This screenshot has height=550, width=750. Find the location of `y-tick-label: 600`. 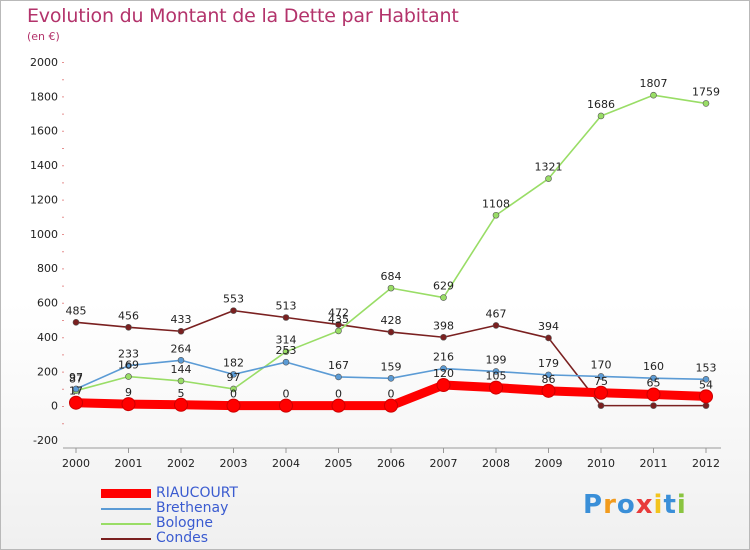

y-tick-label: 600 is located at coordinates (47, 303).